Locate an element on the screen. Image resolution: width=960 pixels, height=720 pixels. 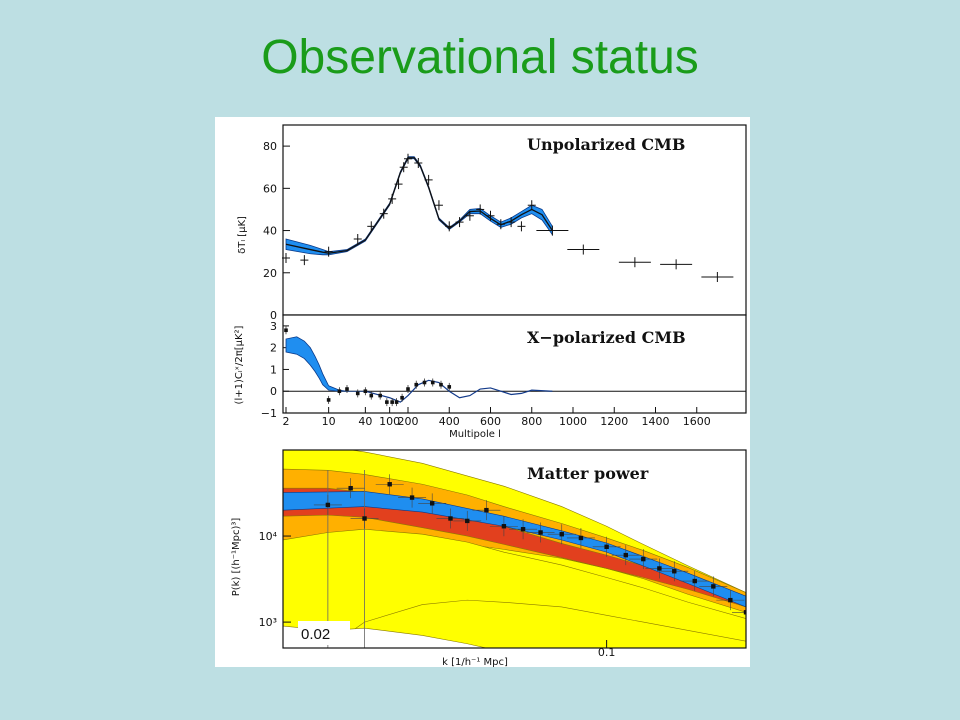
panel-matter-power-frame is located at coordinates (514, 549).